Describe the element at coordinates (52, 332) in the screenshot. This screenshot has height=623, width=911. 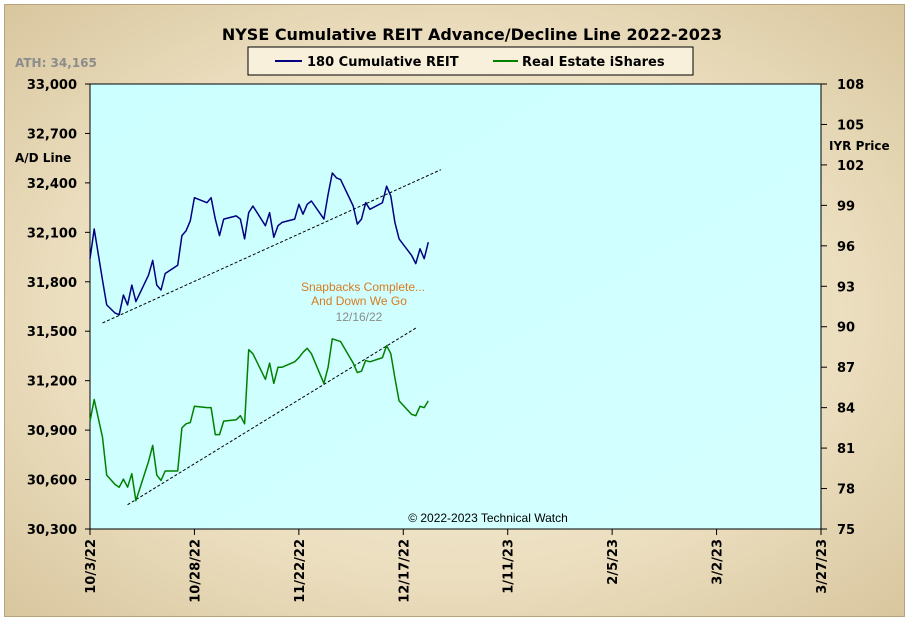
I see `y-left-tick-label: 31,500` at that location.